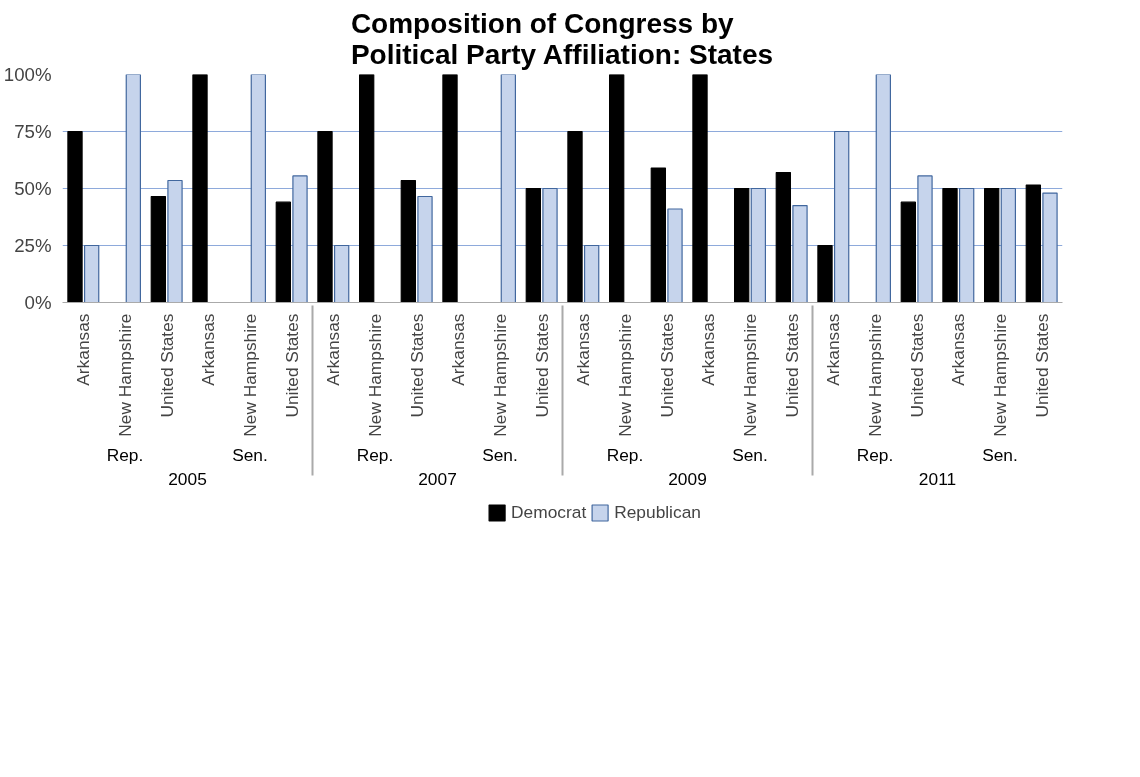 Image resolution: width=1140 pixels, height=777 pixels. What do you see at coordinates (33, 245) in the screenshot?
I see `y-tick-label: 25%` at bounding box center [33, 245].